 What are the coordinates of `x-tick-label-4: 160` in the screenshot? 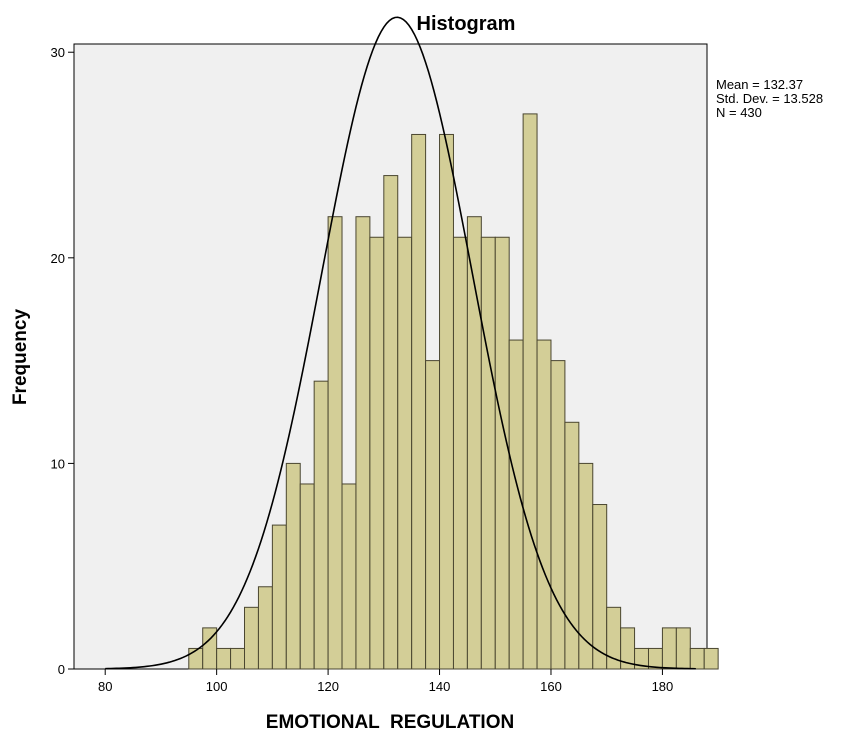 It's located at (551, 686).